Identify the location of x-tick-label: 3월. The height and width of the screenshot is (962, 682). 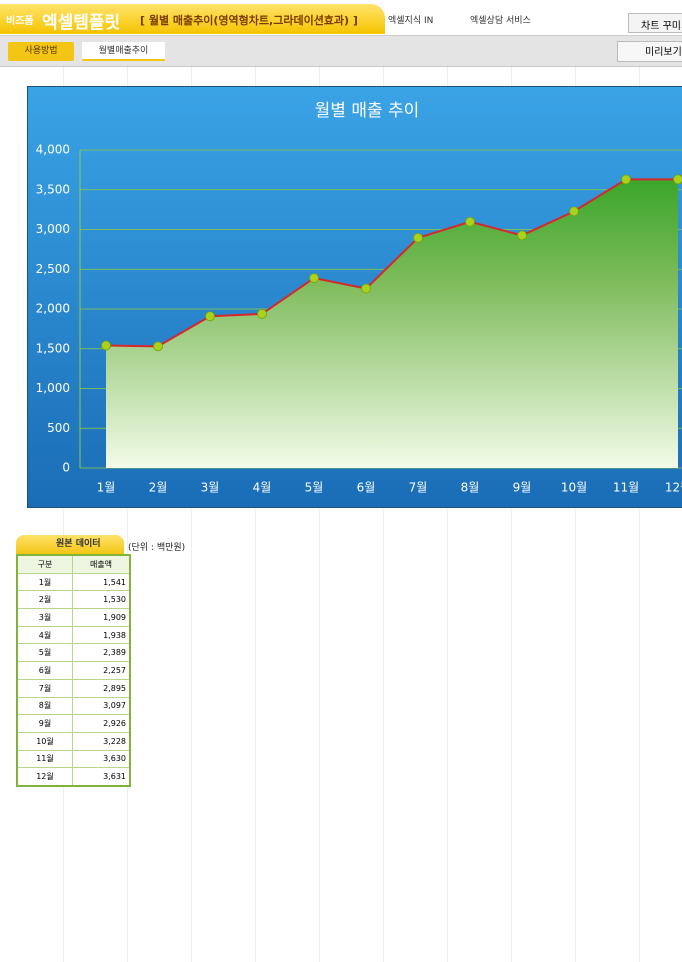
(210, 488).